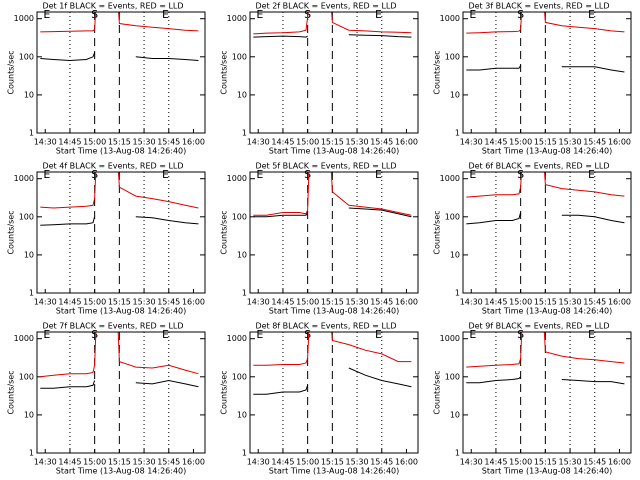 Image resolution: width=640 pixels, height=480 pixels. What do you see at coordinates (112, 326) in the screenshot?
I see `chart-title: Det 7f BLACK = Events, RED = LLD` at bounding box center [112, 326].